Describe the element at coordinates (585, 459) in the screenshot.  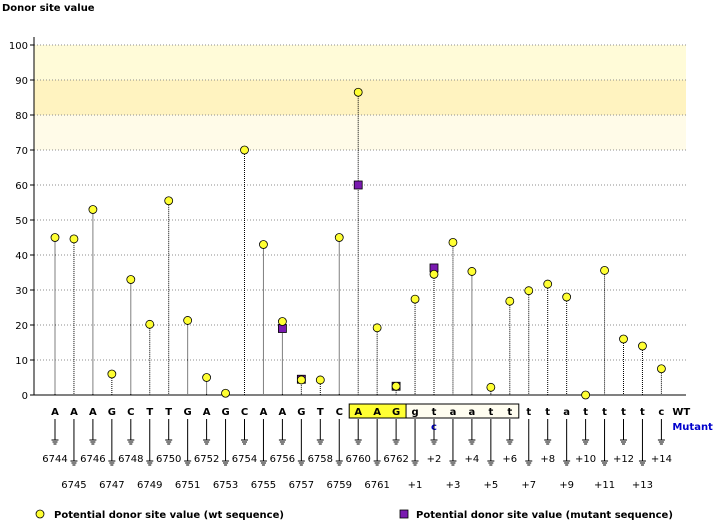
I see `position-label: +10` at that location.